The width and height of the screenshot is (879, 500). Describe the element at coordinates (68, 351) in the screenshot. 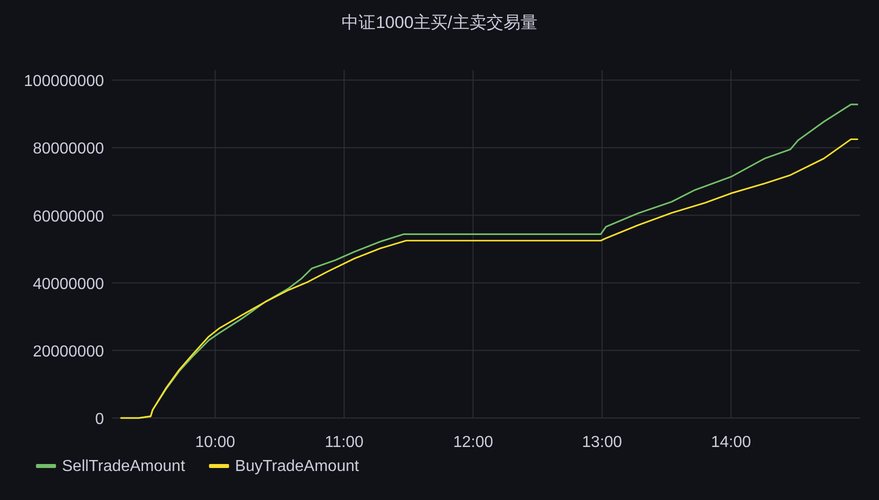

I see `y-tick-label: 20000000` at that location.